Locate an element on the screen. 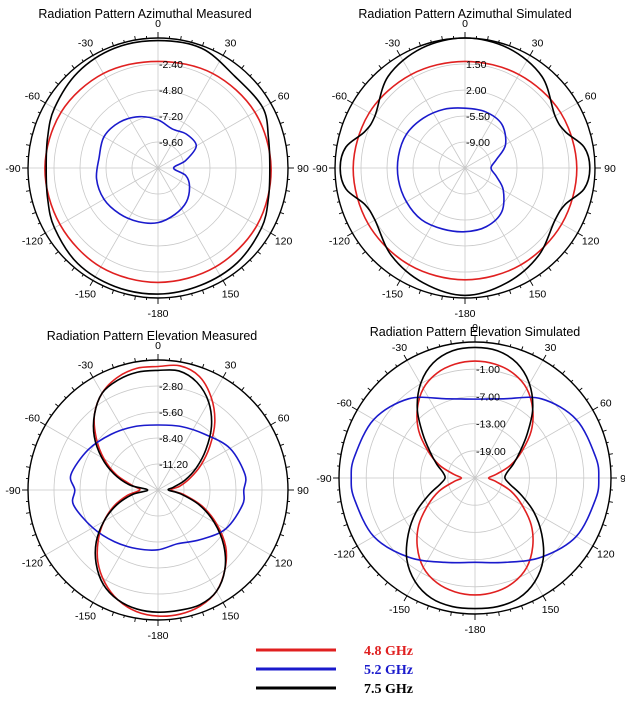 This screenshot has width=625, height=702. tick-label-120: 120 is located at coordinates (284, 242).